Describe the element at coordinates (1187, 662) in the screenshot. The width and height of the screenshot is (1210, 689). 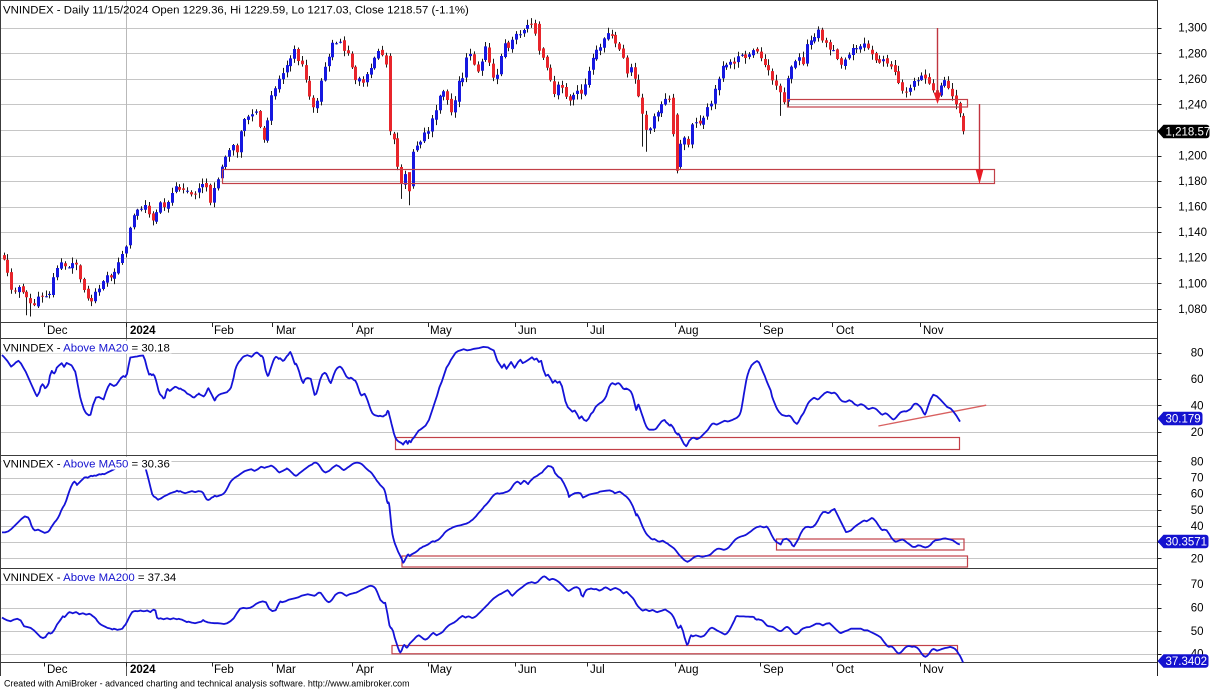
I see `svg-text: 37.3402` at that location.